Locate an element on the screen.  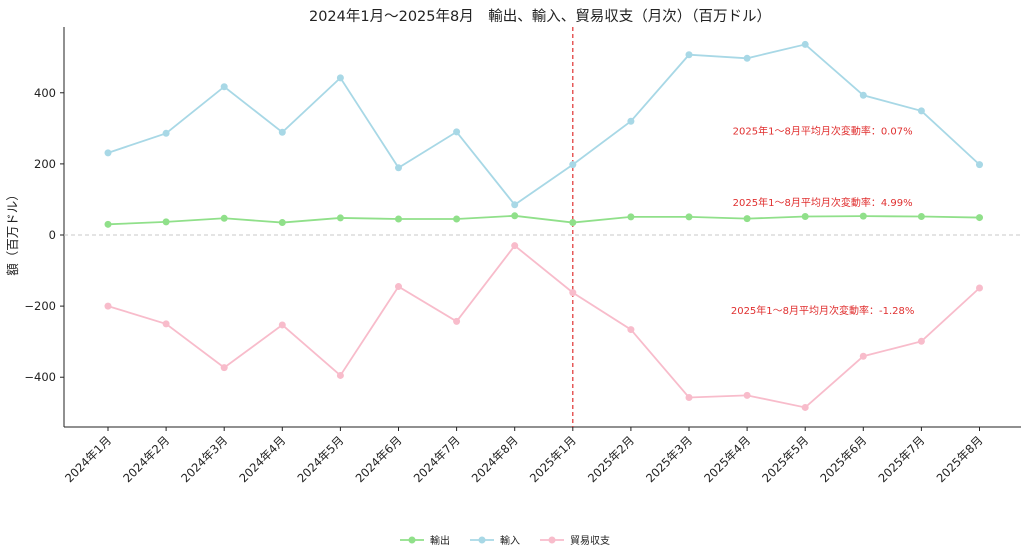
annotation-label: 2025年1〜8月平均月次変動率：0.07% is located at coordinates (823, 131).